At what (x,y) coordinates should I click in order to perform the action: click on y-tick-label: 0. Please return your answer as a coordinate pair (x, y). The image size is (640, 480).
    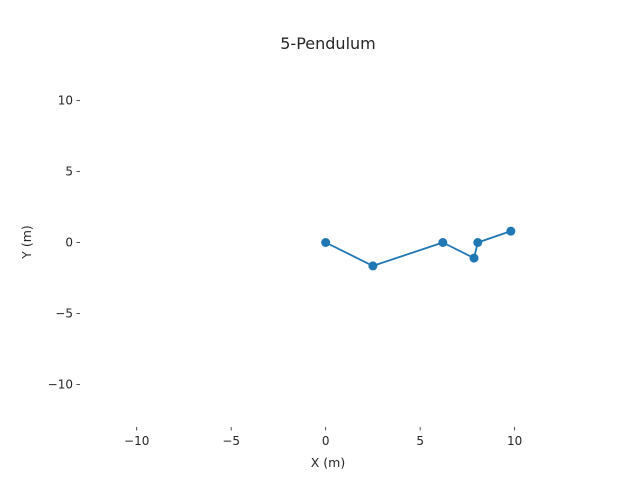
    Looking at the image, I should click on (69, 243).